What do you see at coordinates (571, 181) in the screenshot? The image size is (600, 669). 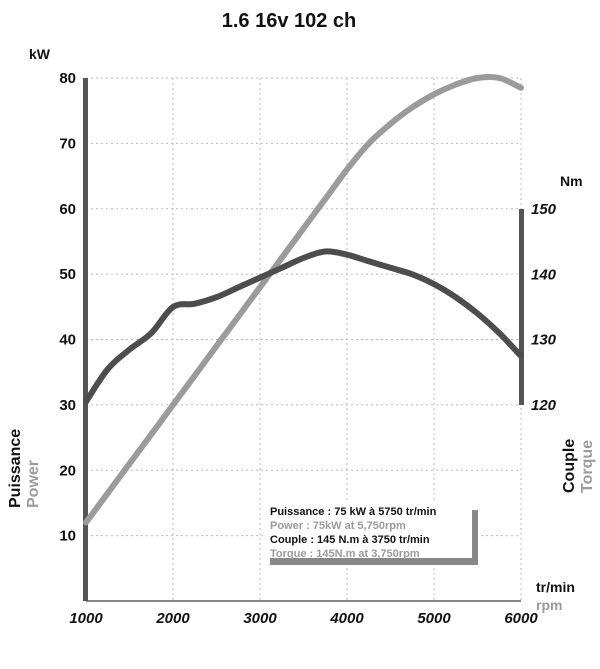 I see `right-axis-unit: Nm` at bounding box center [571, 181].